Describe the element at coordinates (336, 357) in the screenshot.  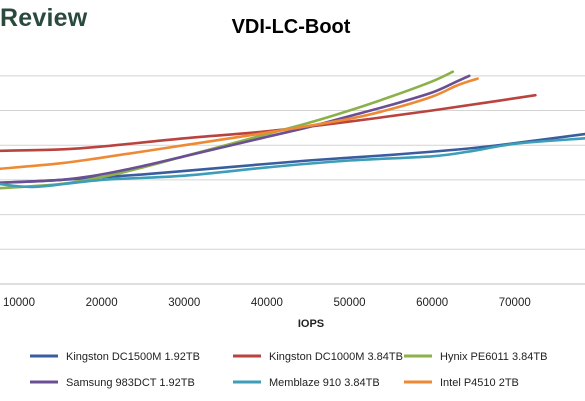
I see `legend-label: Kingston DC1000M 3.84TB` at that location.